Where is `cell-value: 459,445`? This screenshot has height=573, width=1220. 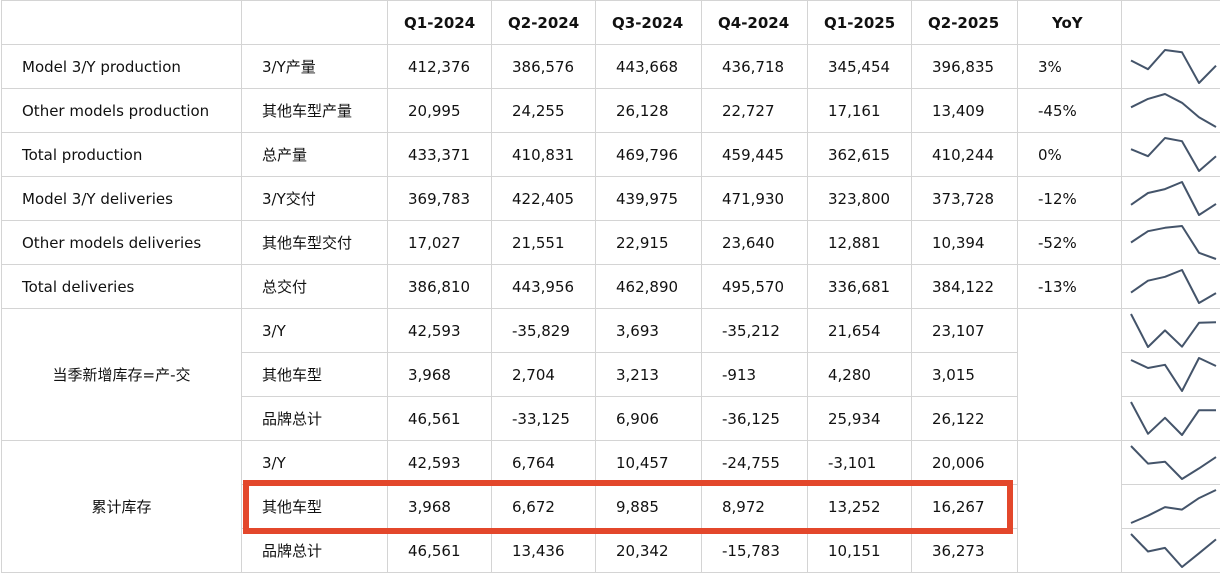 cell-value: 459,445 is located at coordinates (754, 154).